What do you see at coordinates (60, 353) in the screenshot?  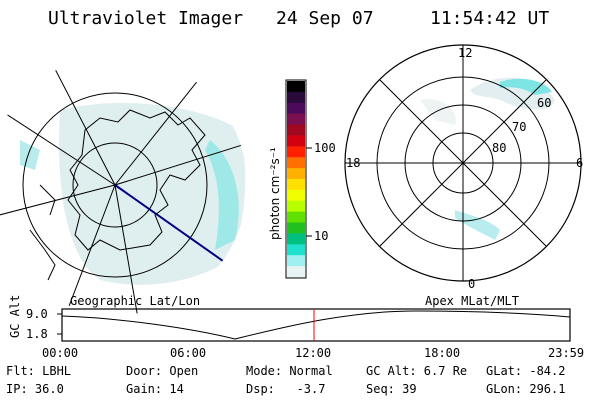 I see `x-tick-0000: 00:00` at bounding box center [60, 353].